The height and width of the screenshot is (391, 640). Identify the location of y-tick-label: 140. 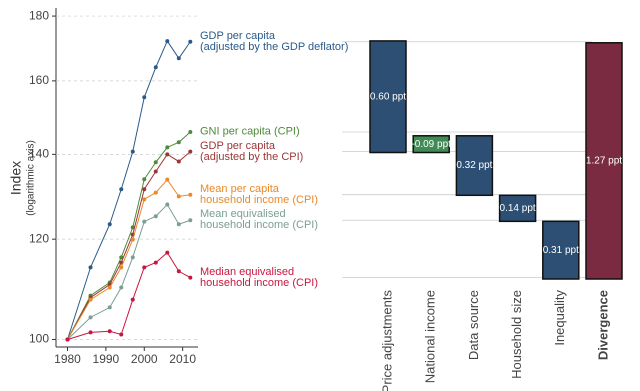
(39, 154).